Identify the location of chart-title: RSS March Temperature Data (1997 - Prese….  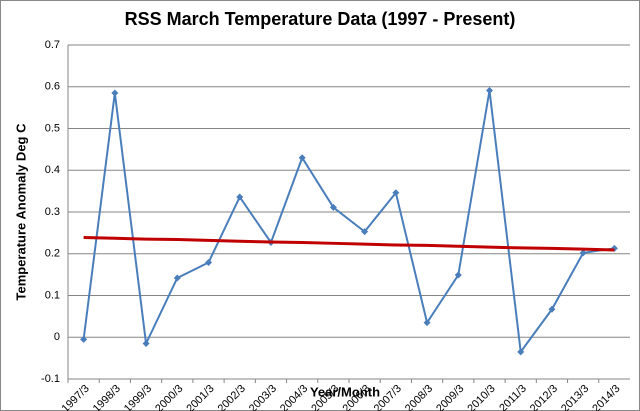
(320, 19).